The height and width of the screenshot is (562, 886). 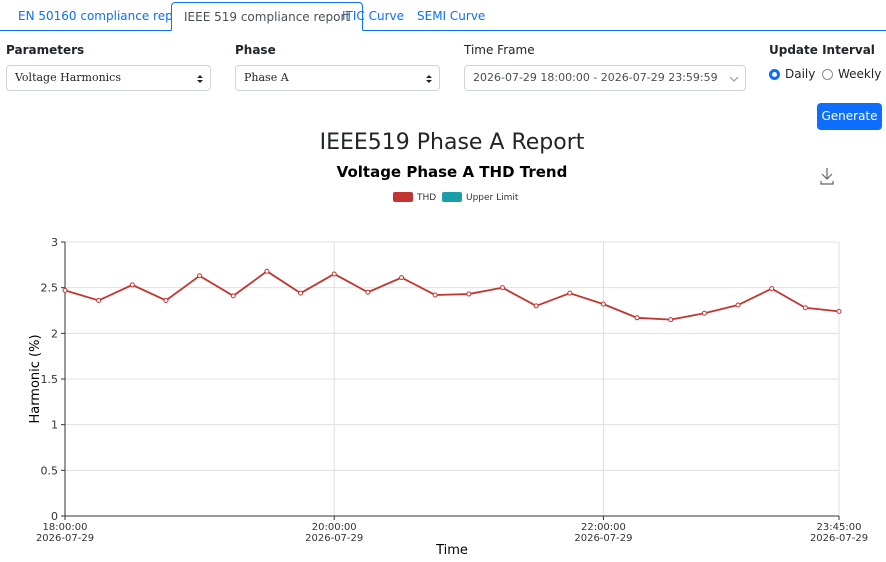 I want to click on y-tick-label: 1, so click(x=54, y=425).